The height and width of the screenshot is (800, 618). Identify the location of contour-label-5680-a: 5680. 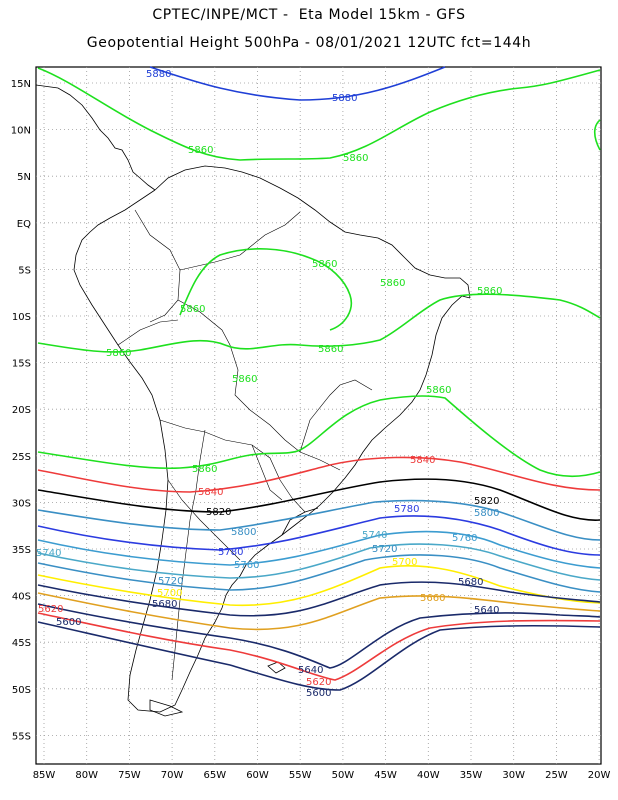
(470, 582).